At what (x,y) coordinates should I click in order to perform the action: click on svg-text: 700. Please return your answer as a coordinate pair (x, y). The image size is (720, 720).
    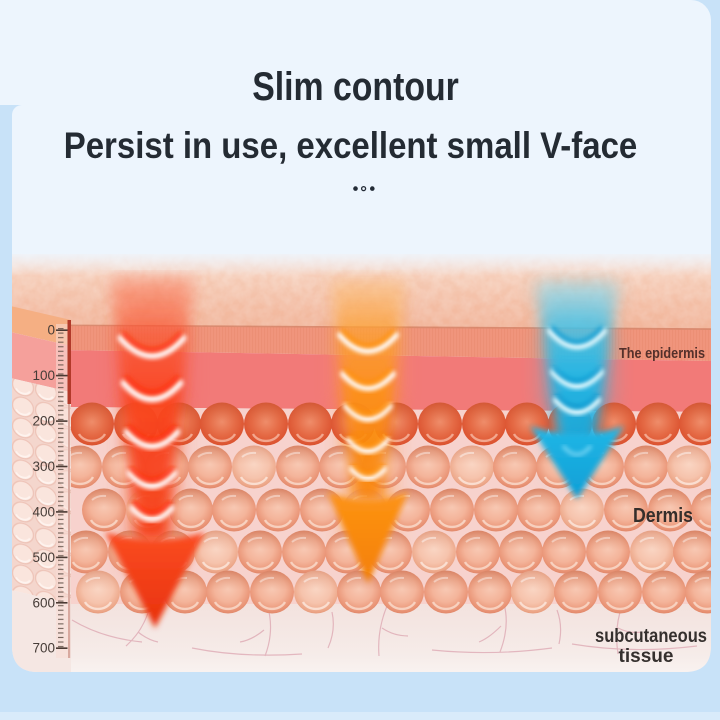
    Looking at the image, I should click on (43, 648).